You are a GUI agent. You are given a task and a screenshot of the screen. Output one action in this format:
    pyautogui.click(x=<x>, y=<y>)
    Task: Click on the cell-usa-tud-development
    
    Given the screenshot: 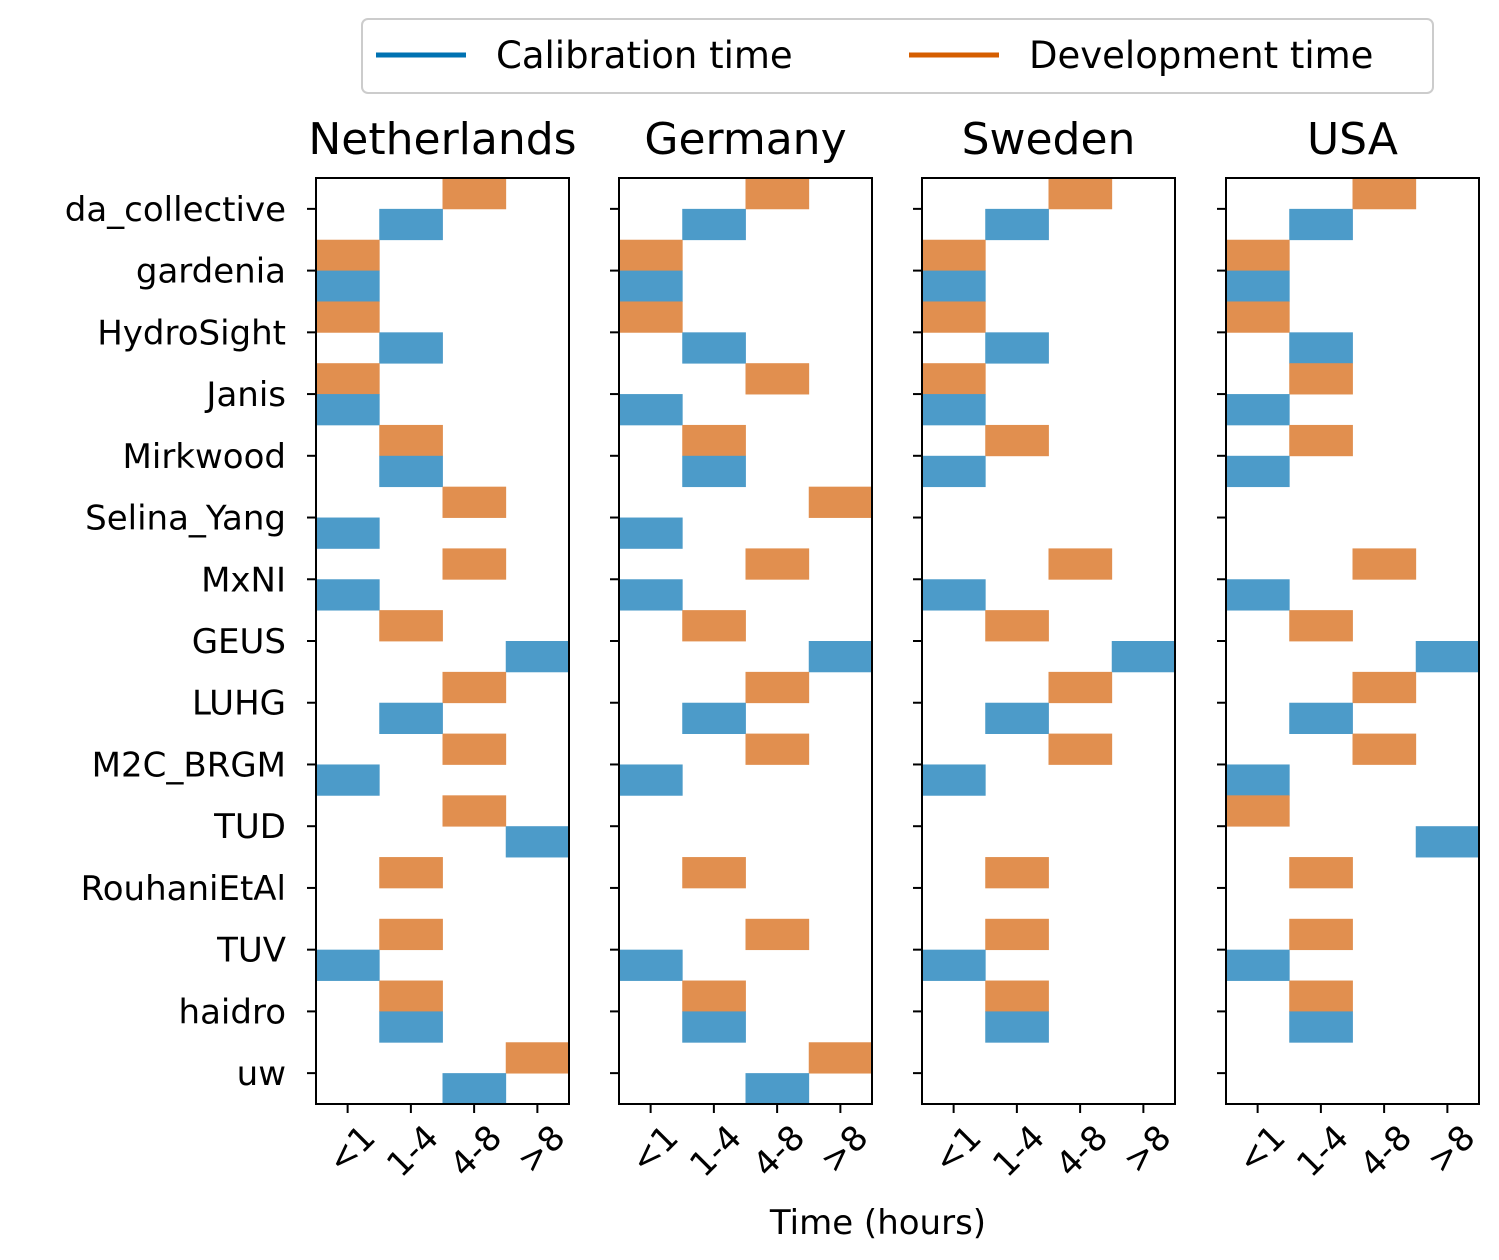 What is the action you would take?
    pyautogui.click(x=1258, y=811)
    